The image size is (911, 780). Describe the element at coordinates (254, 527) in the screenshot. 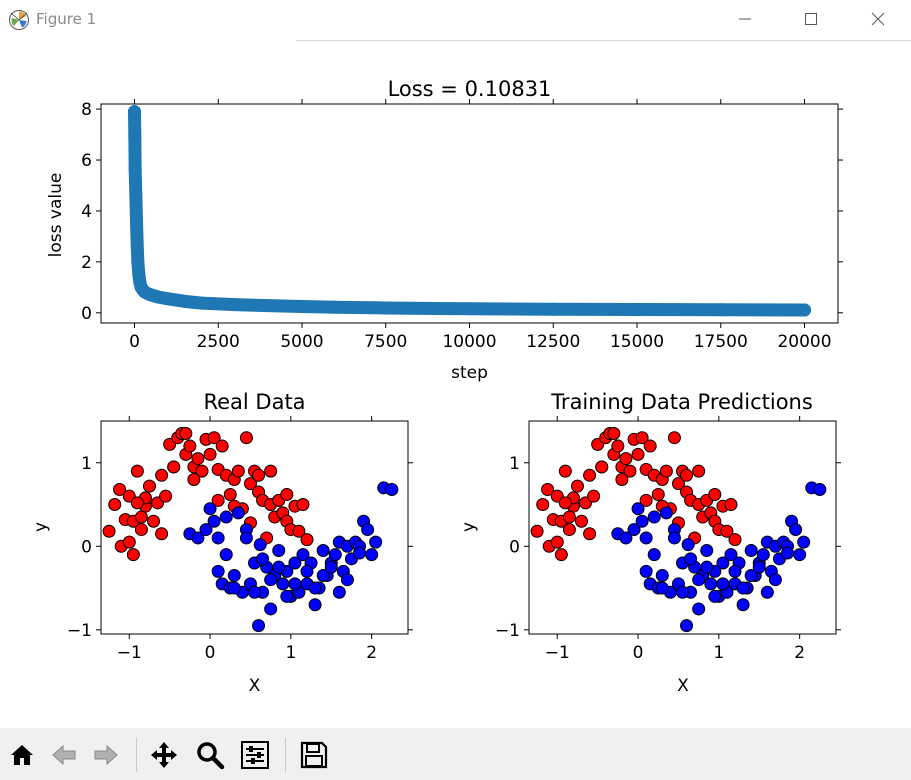

I see `real-data-frame` at that location.